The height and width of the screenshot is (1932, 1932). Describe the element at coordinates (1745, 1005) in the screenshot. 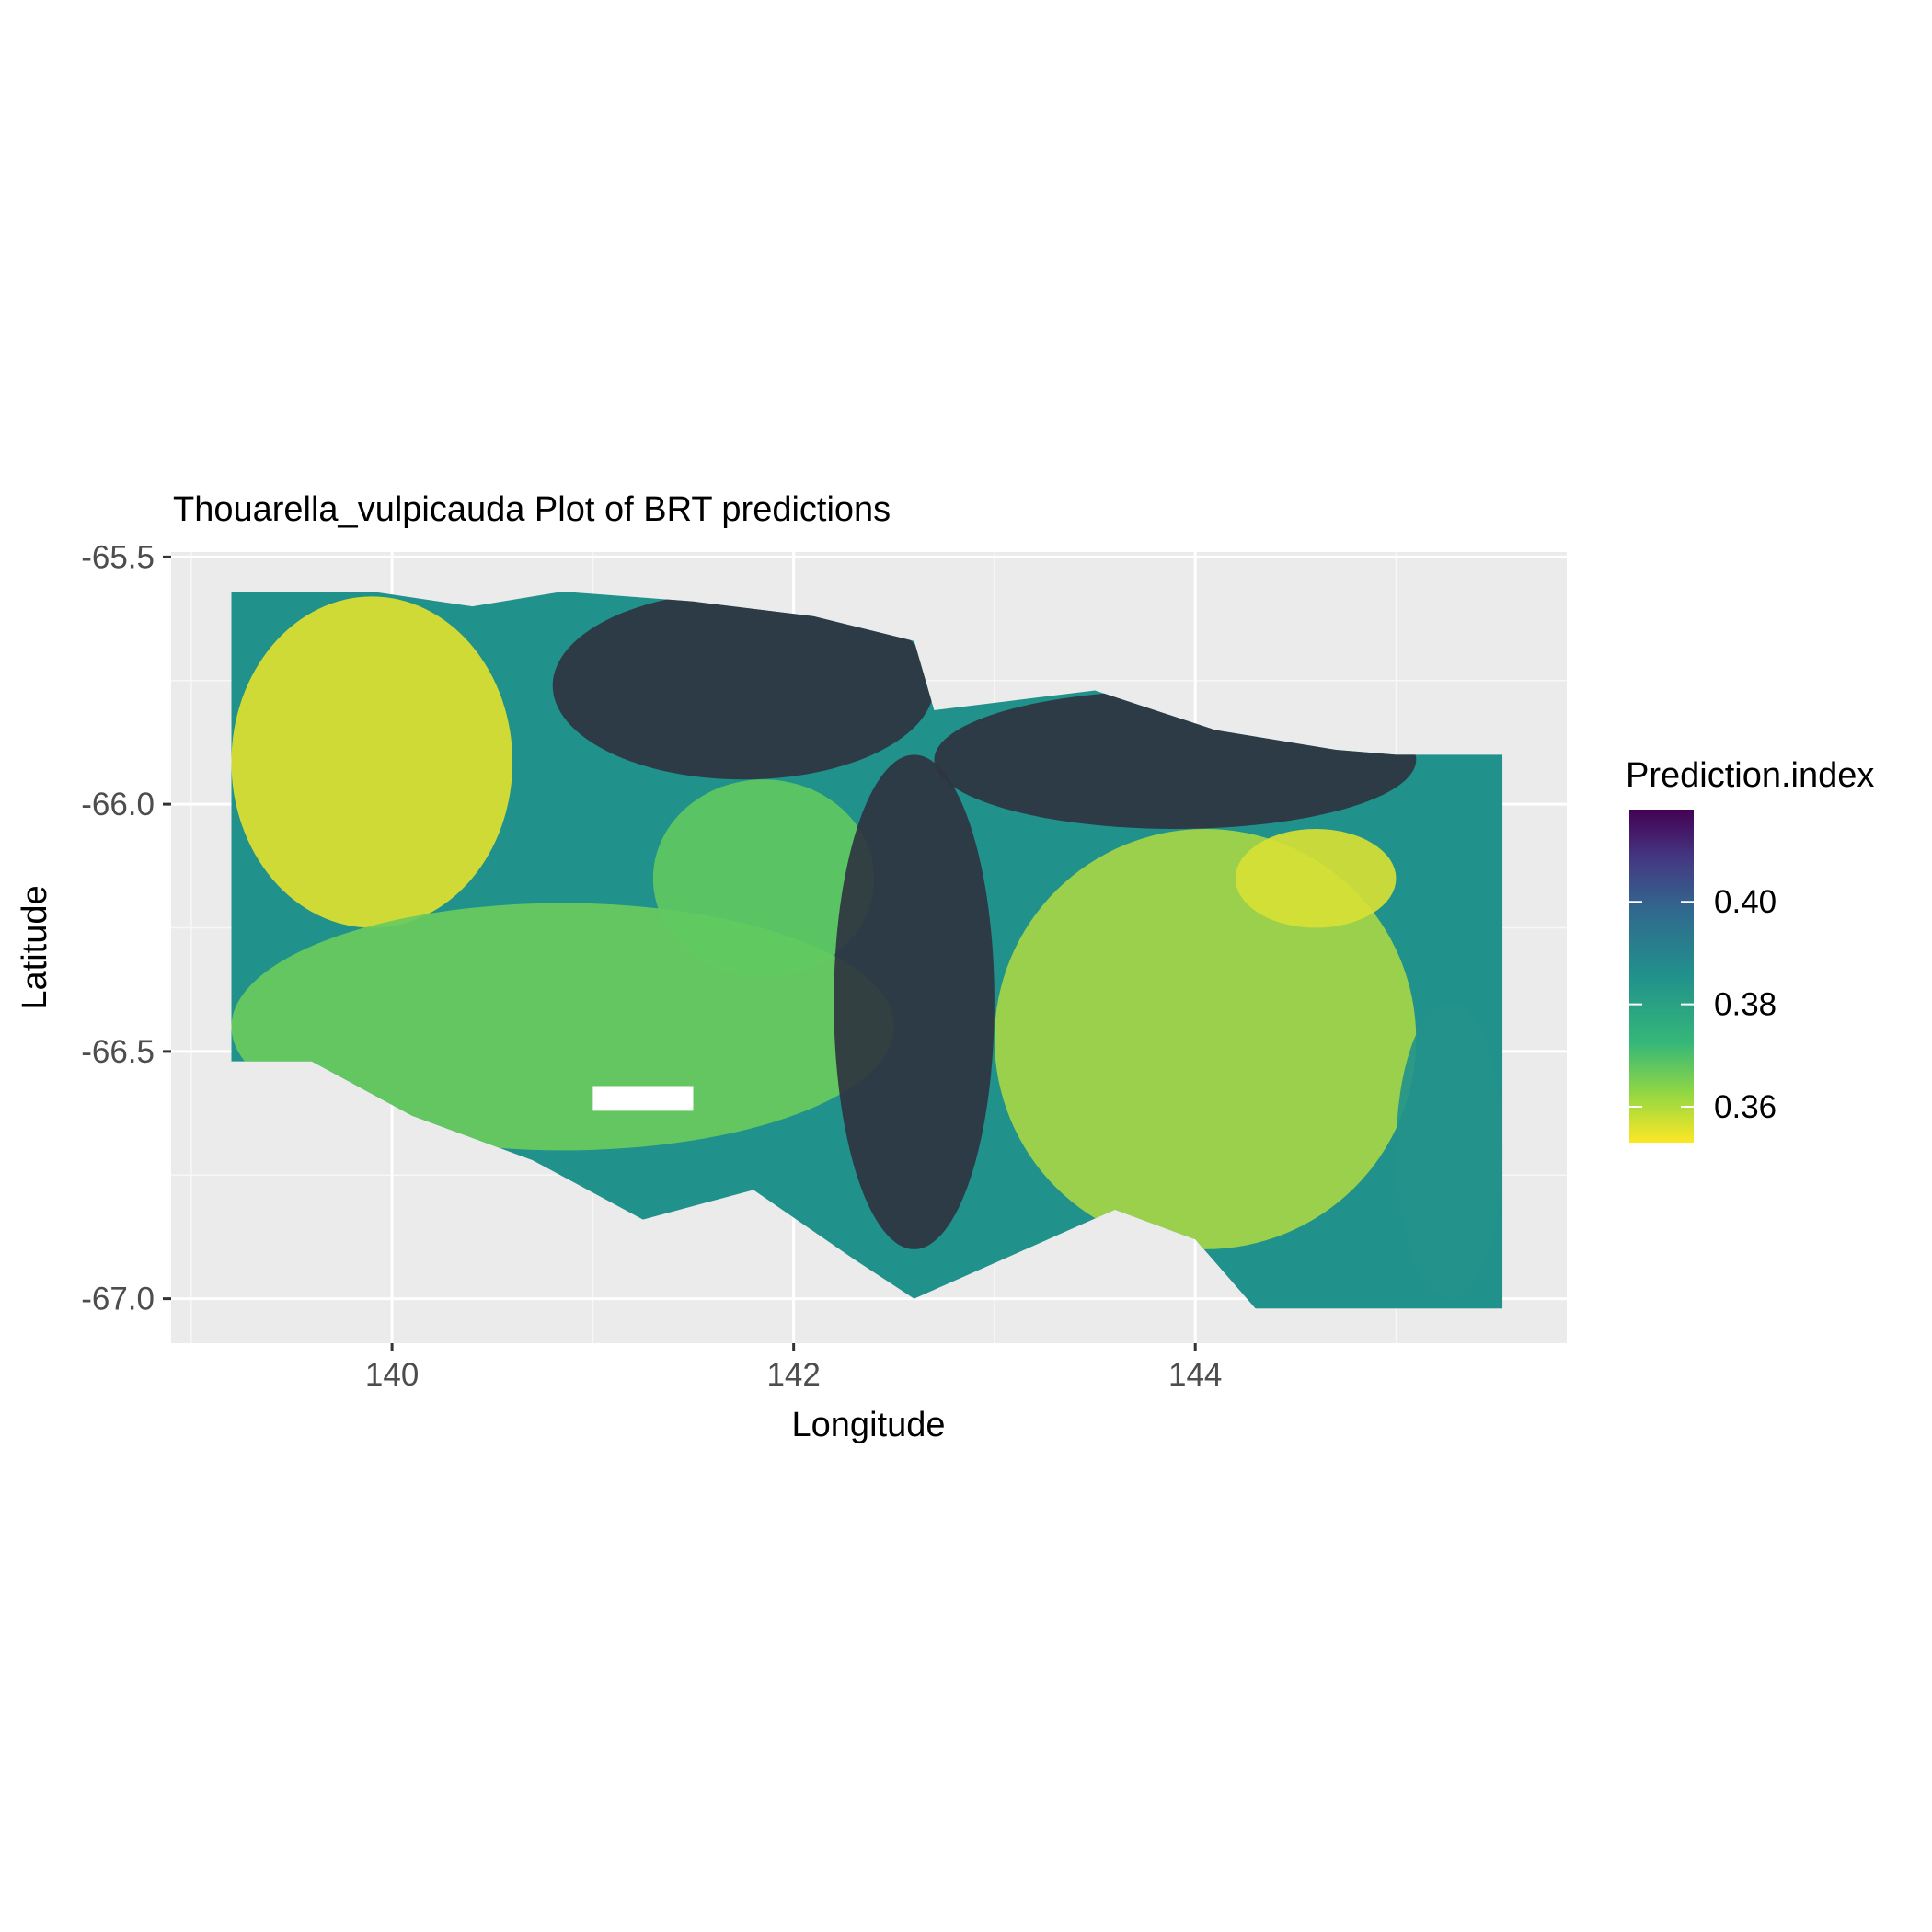

I see `legend-label: 0.38` at that location.